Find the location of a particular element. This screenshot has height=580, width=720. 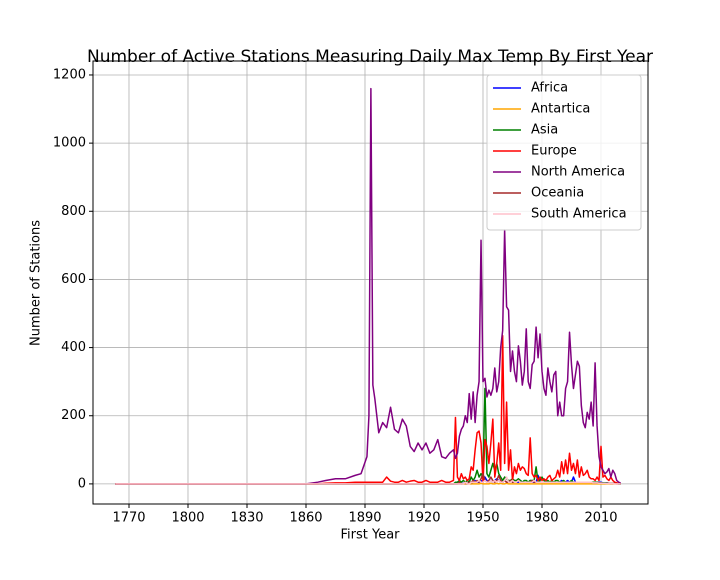

series-line is located at coordinates (368, 480).